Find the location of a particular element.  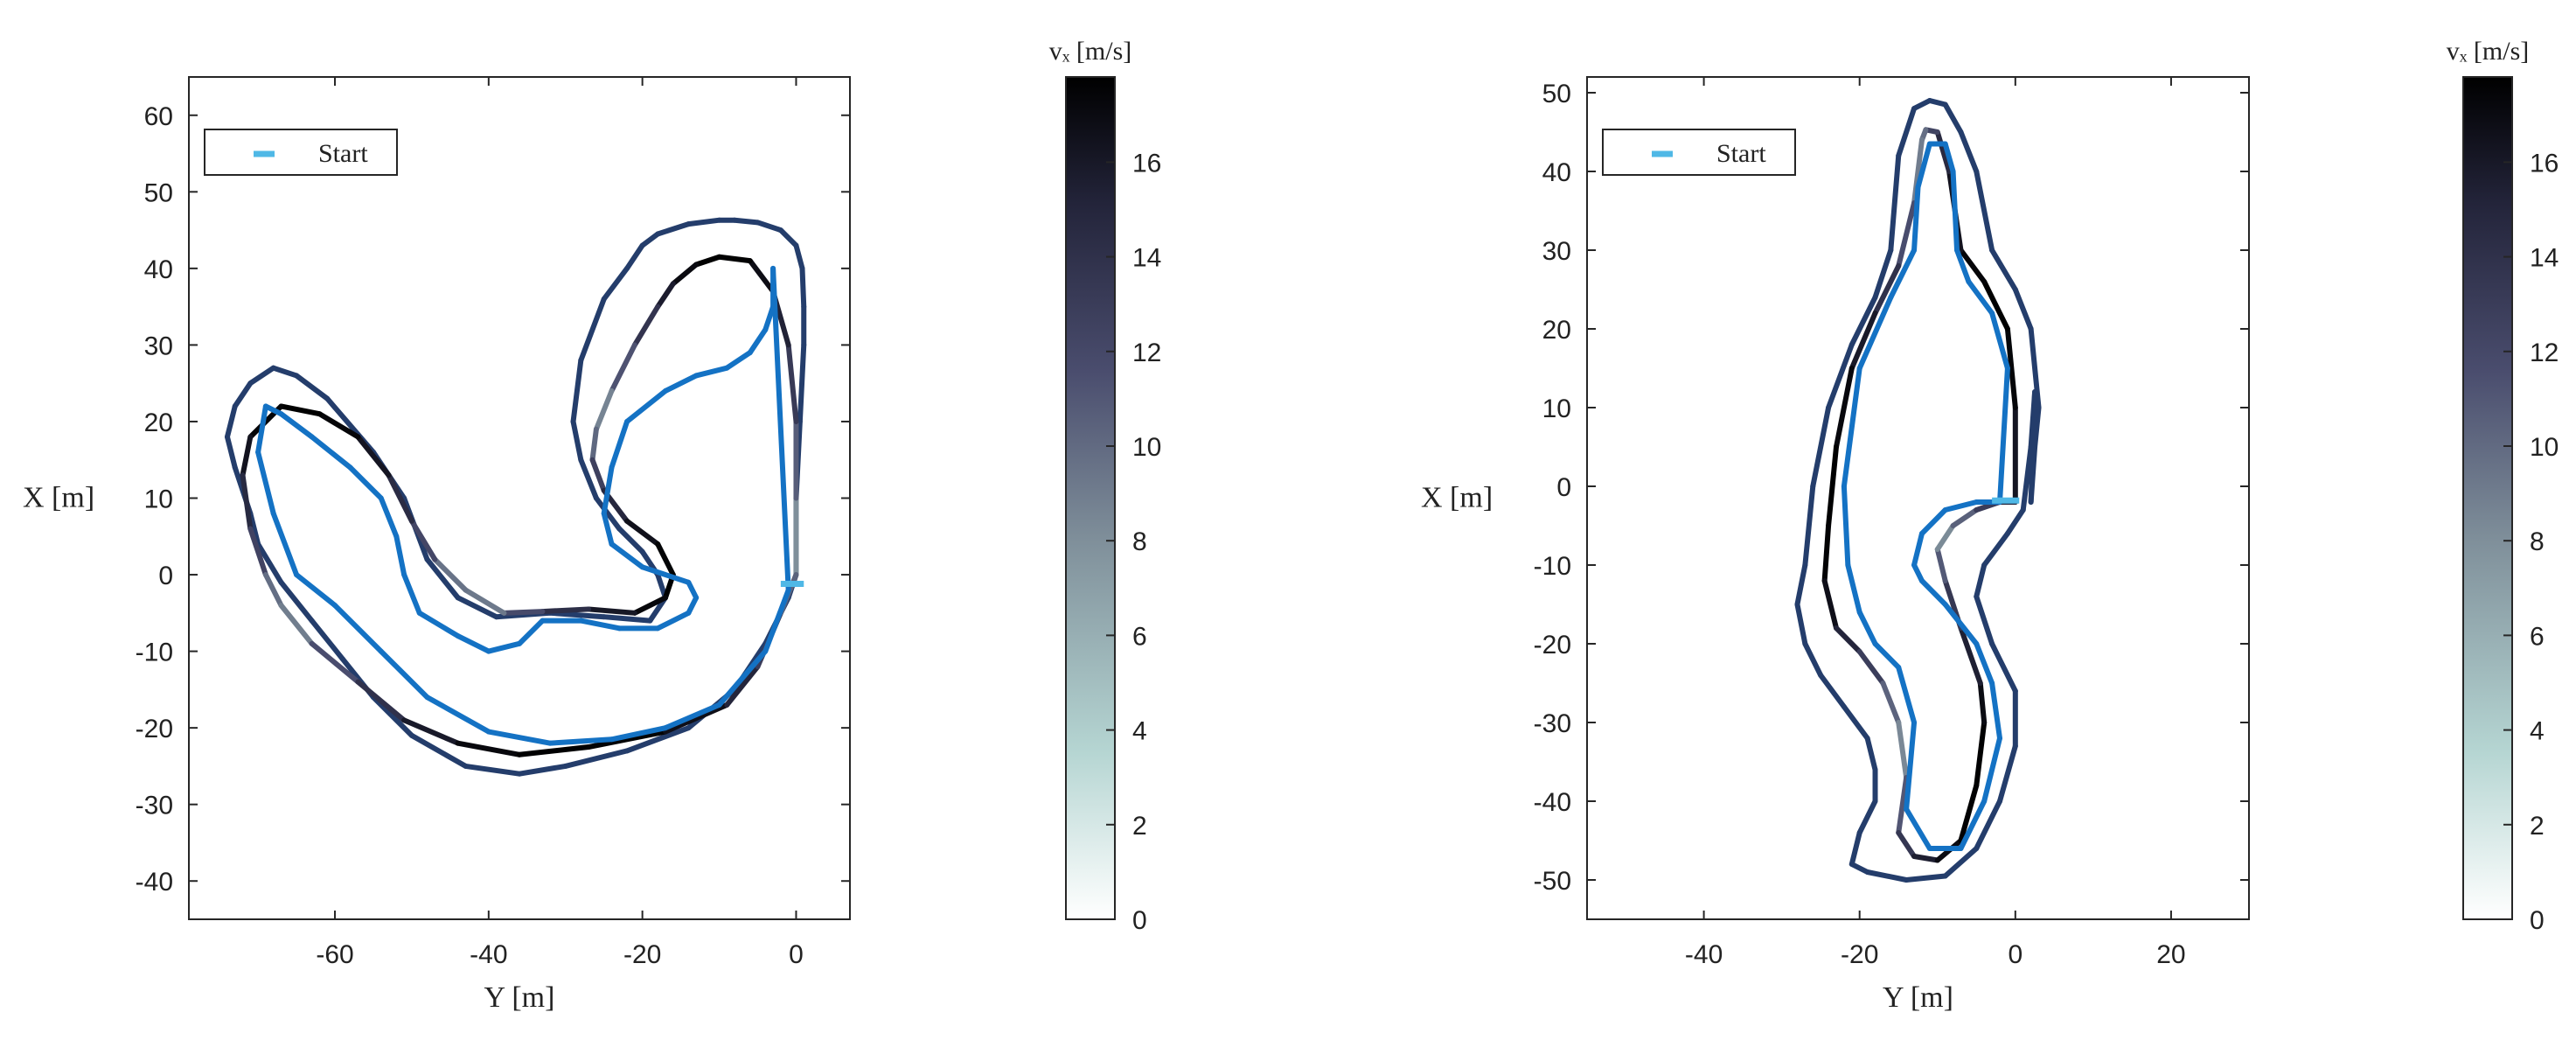

y-tick-label: -10 is located at coordinates (154, 653).